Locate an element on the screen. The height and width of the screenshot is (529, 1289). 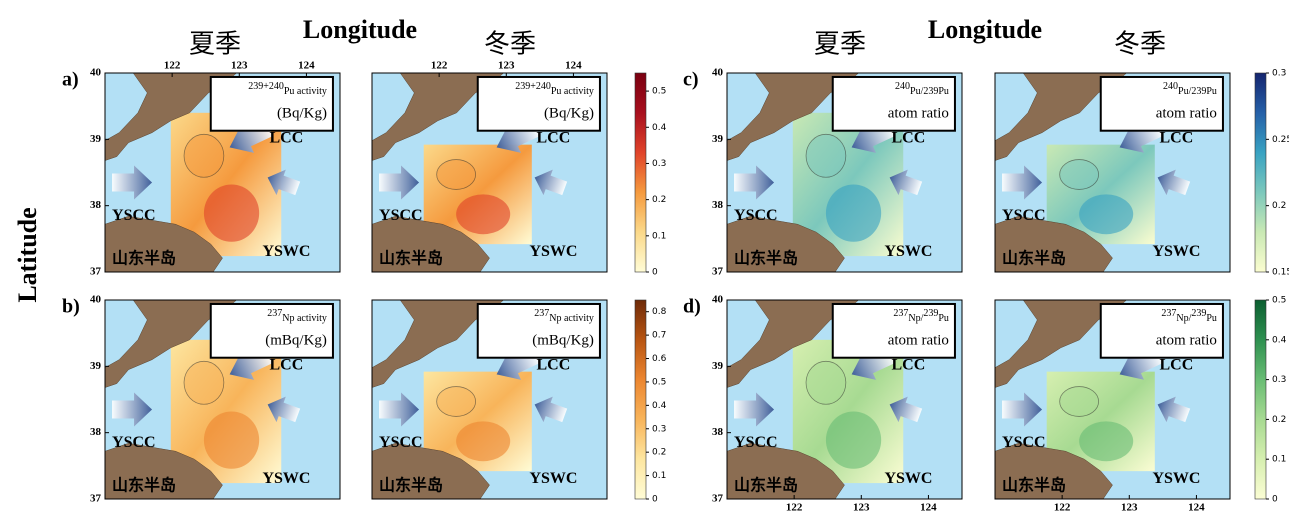
colorbar-tick-label: 0.8 is located at coordinates (659, 312).